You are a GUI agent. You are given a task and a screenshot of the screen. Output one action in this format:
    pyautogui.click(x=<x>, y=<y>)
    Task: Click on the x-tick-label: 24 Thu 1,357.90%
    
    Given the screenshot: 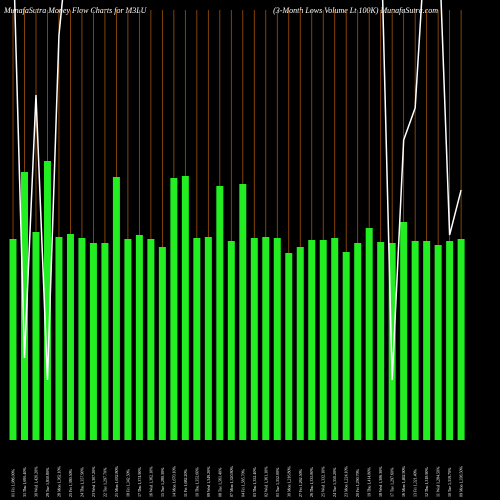 What is the action you would take?
    pyautogui.click(x=82, y=482)
    